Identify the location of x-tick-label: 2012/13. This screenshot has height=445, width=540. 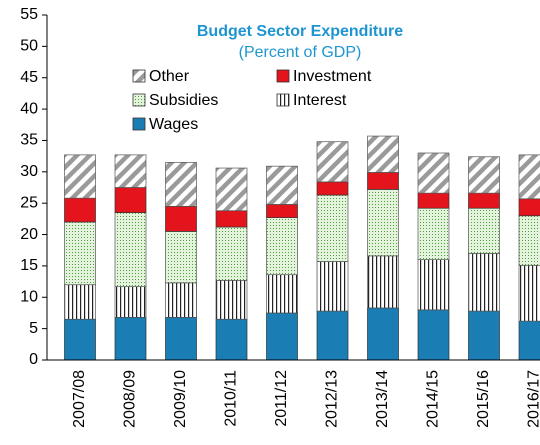
(332, 399).